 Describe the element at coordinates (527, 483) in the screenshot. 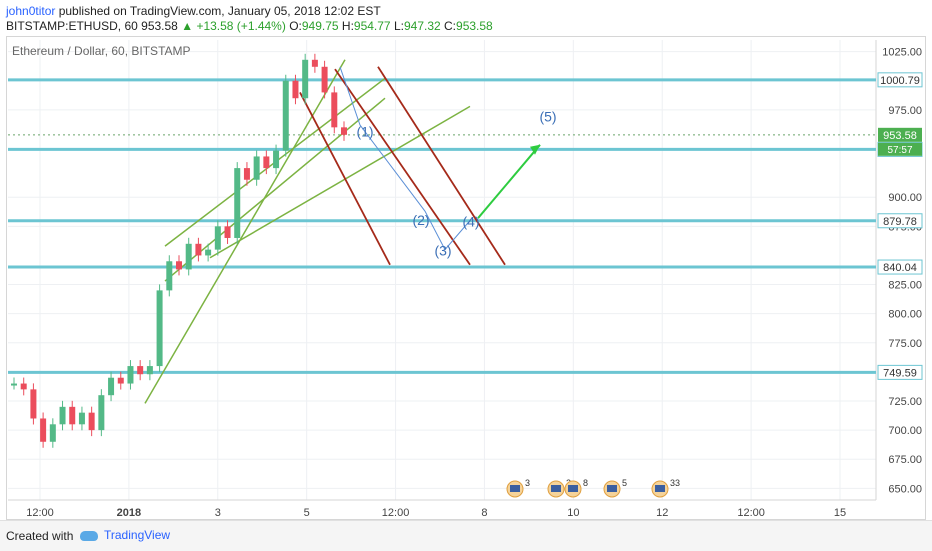

I see `event-count-label: 3` at that location.